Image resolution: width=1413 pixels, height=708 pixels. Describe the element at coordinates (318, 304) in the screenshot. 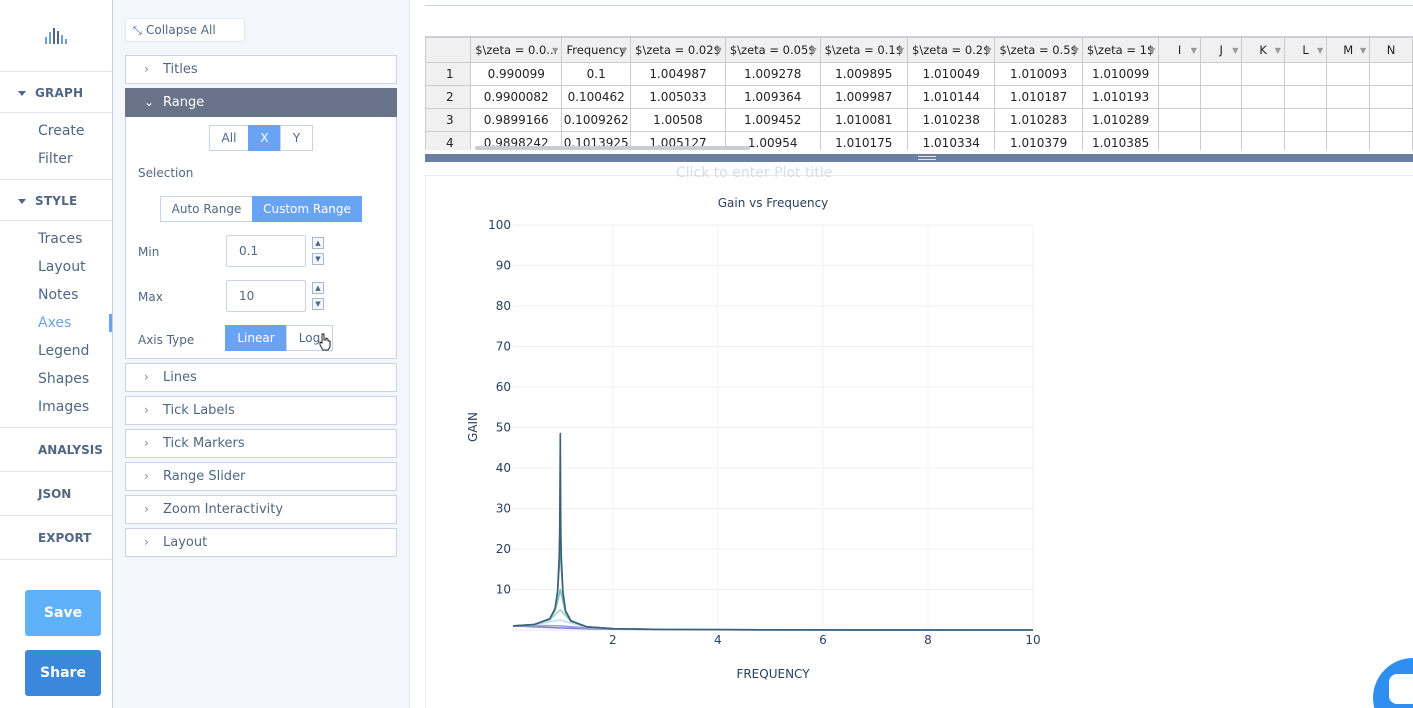

I see `max-decrement-button: ▼` at that location.